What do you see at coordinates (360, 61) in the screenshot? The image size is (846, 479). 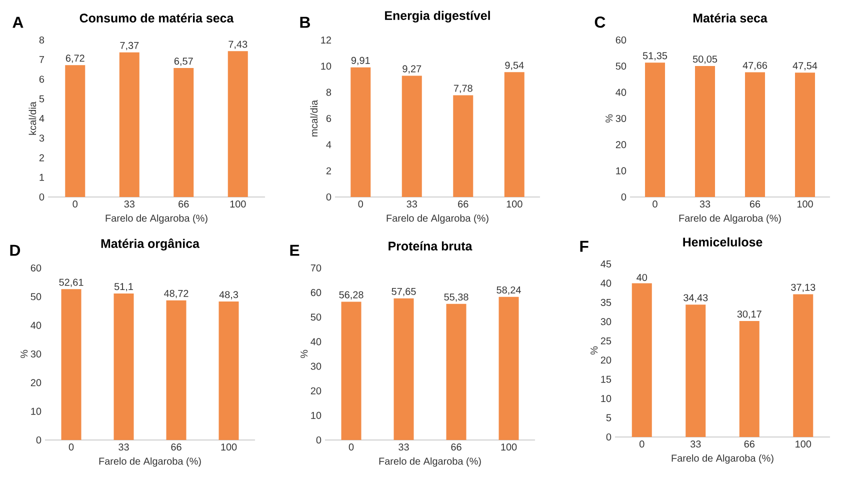 I see `data-label: 9,91` at bounding box center [360, 61].